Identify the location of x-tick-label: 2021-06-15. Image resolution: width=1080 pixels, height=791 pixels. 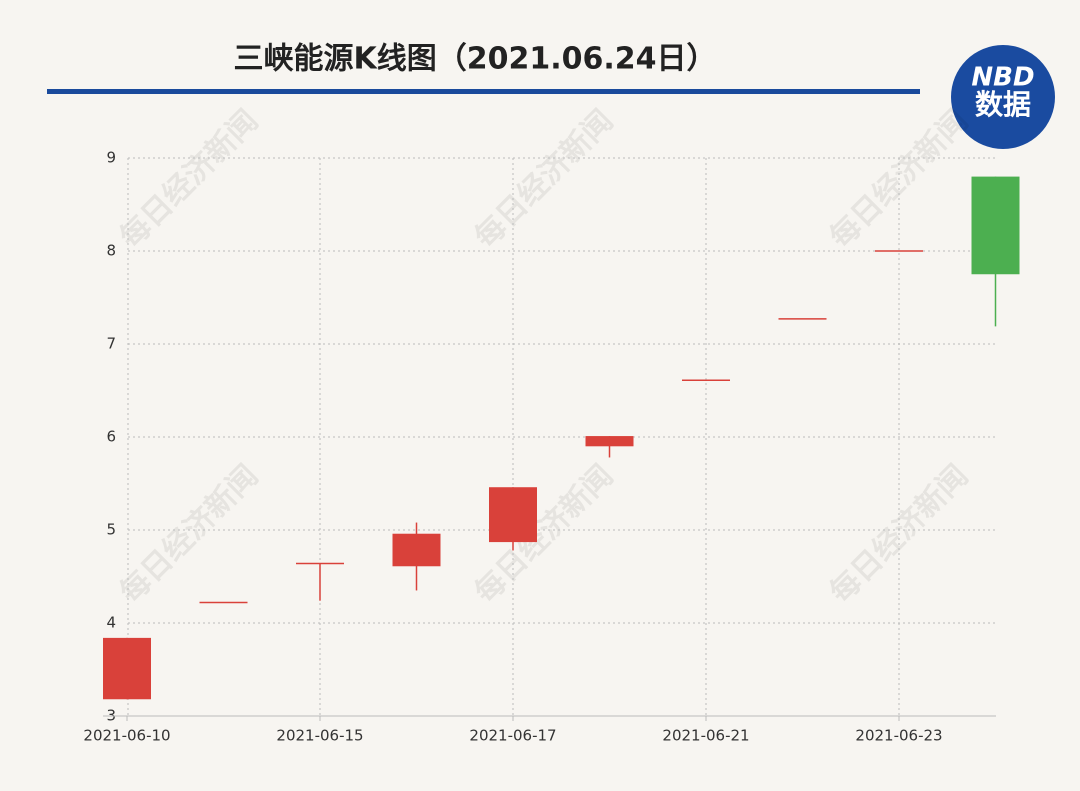
(319, 736).